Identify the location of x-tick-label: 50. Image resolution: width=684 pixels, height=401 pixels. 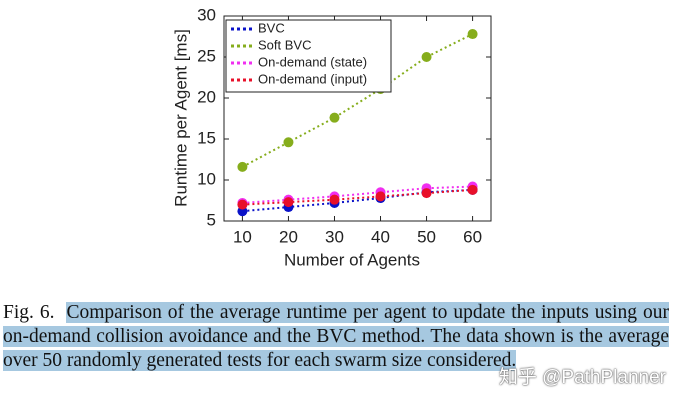
(426, 236).